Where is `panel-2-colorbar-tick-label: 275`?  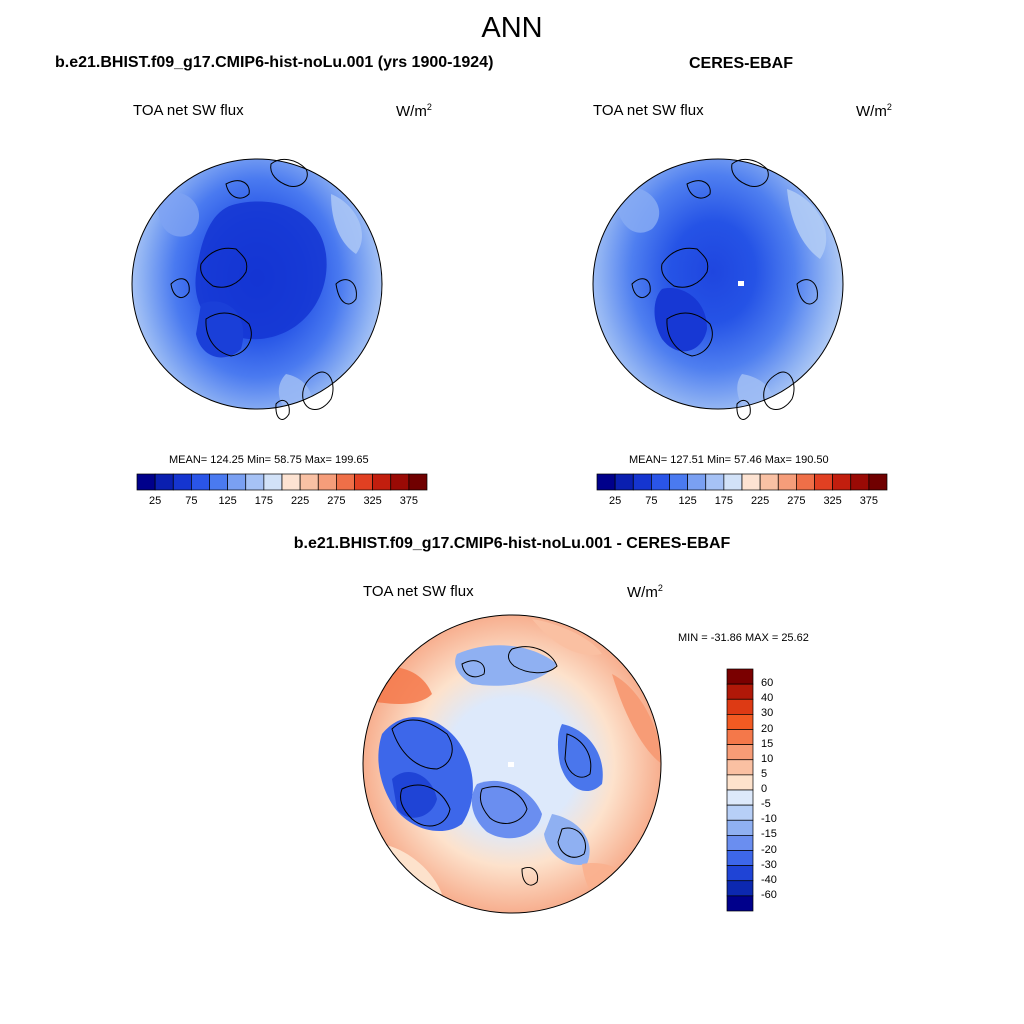
panel-2-colorbar-tick-label: 275 is located at coordinates (796, 501).